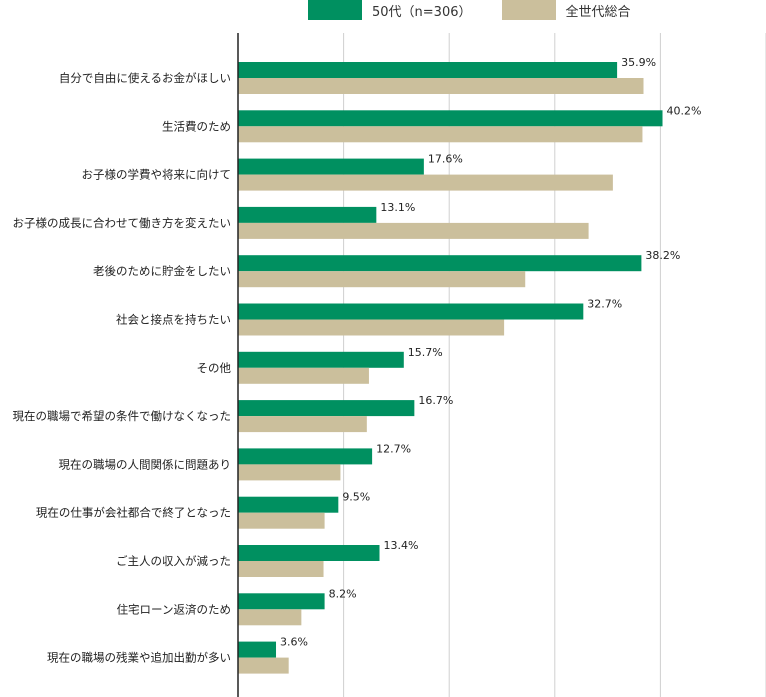 This screenshot has width=766, height=697. Describe the element at coordinates (133, 513) in the screenshot. I see `category-label: 現在の仕事が会社都合で終了となった` at that location.